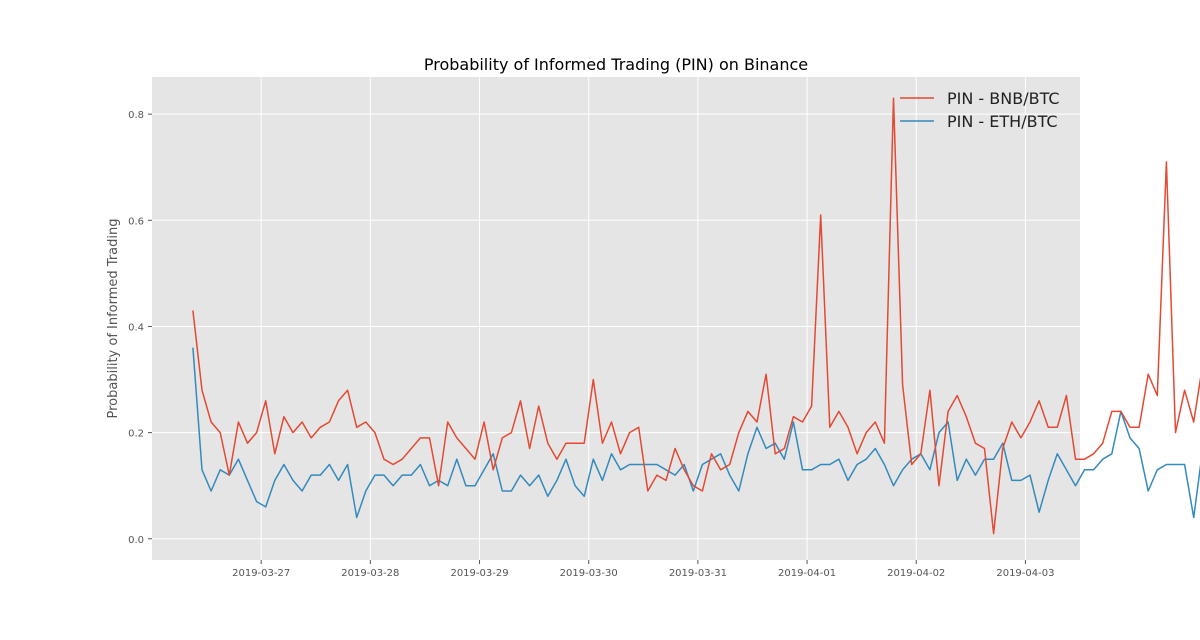 The width and height of the screenshot is (1200, 640). I want to click on x-tick-label: 2019-03-30, so click(589, 573).